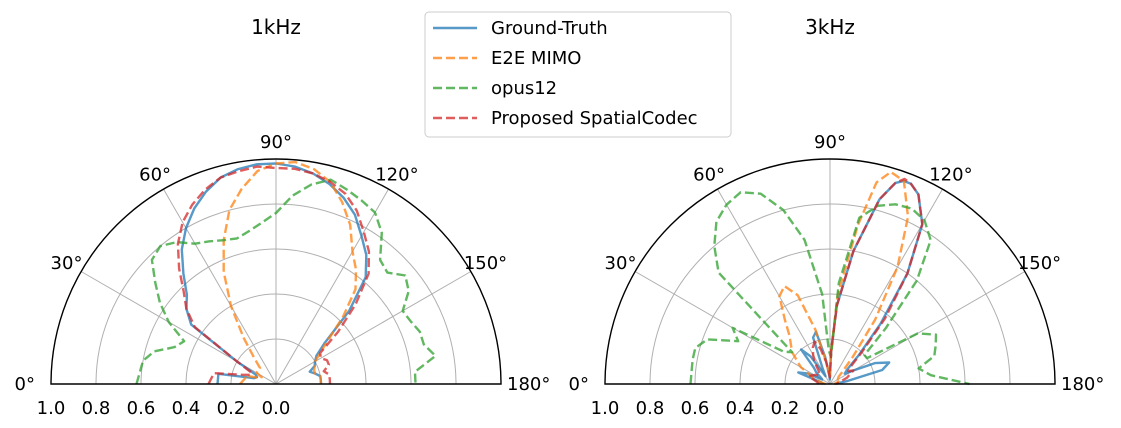 The image size is (1121, 428). I want to click on series-1khz, so click(286, 272).